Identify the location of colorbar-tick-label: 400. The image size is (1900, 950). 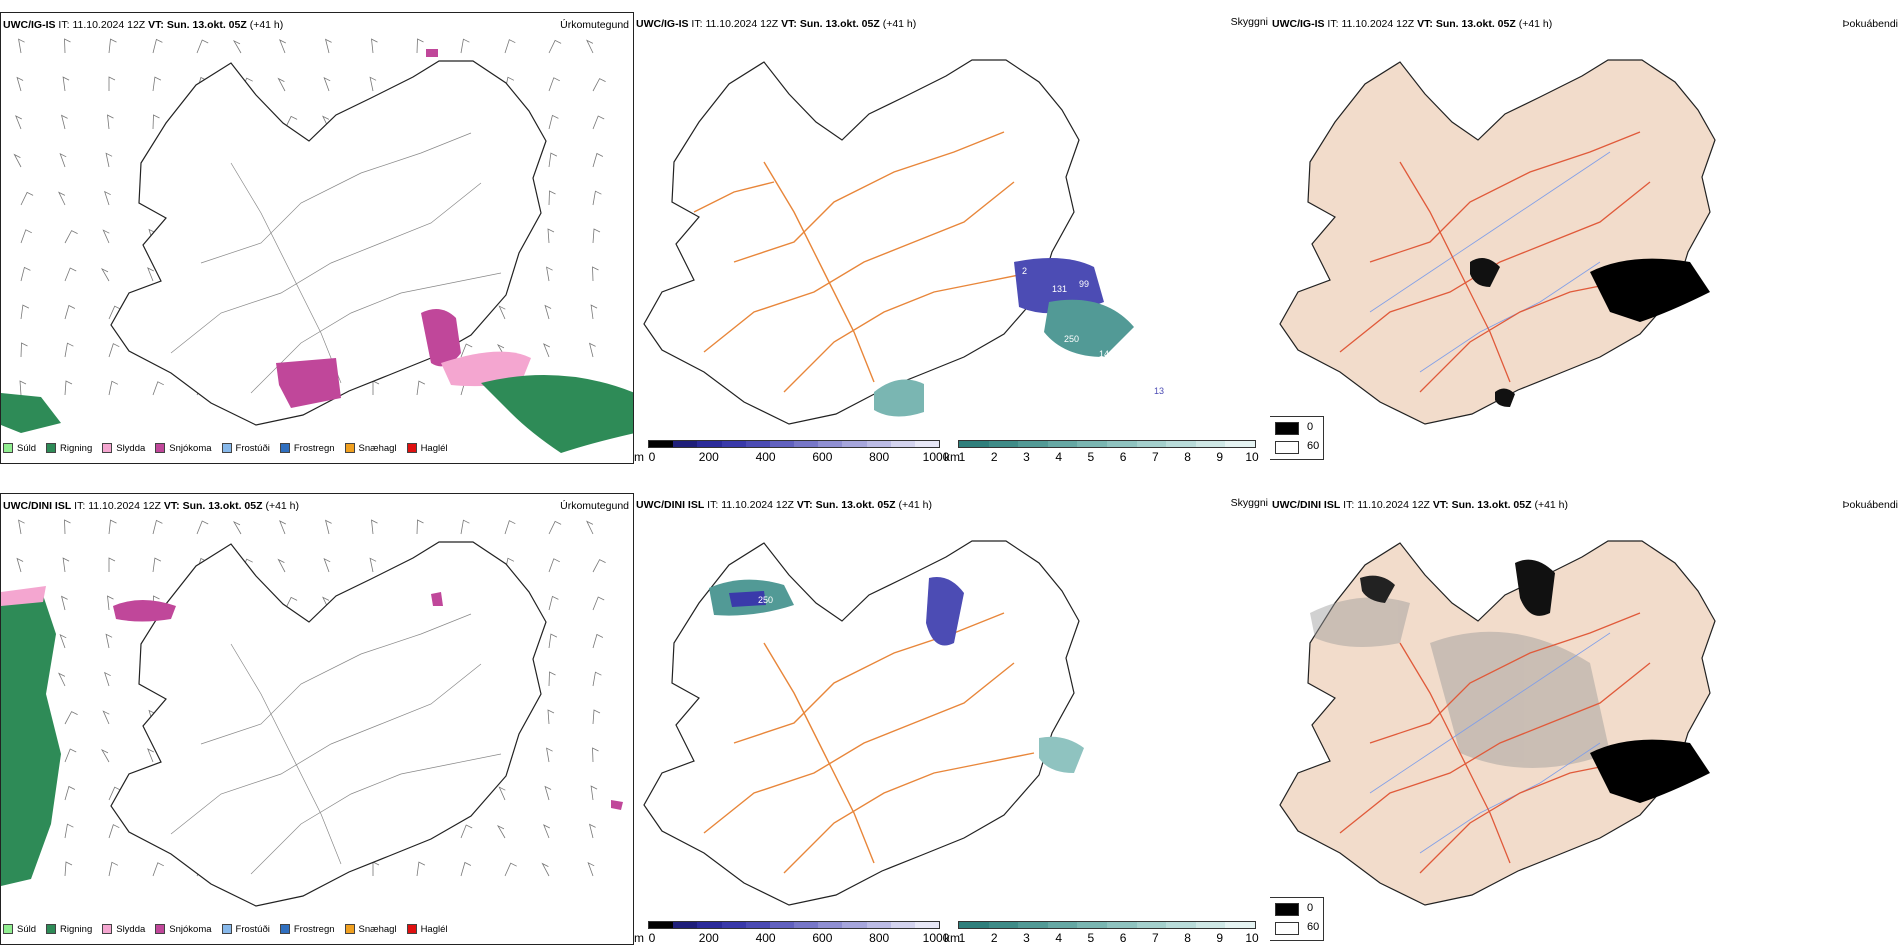
(765, 457).